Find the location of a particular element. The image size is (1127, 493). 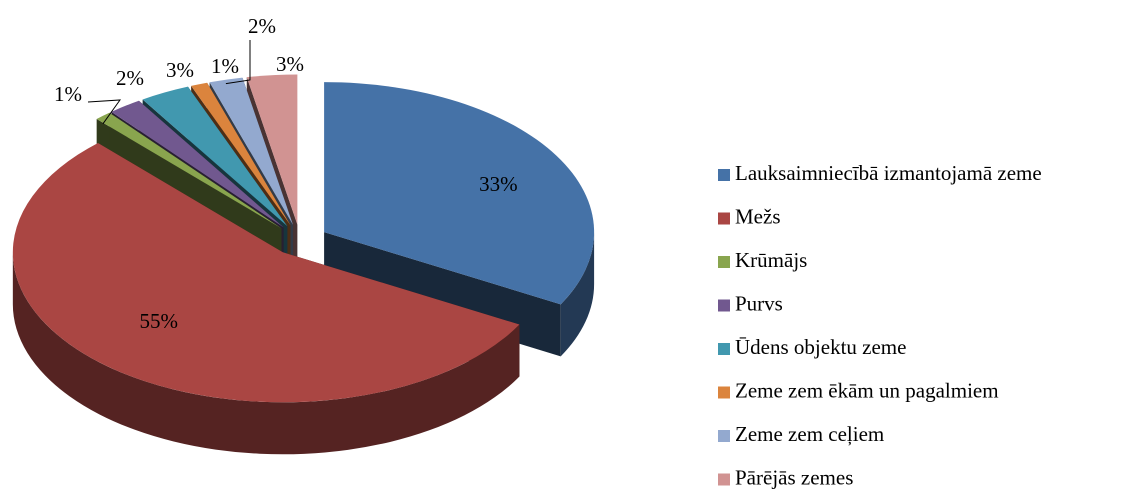

slice-wall is located at coordinates (577, 294).